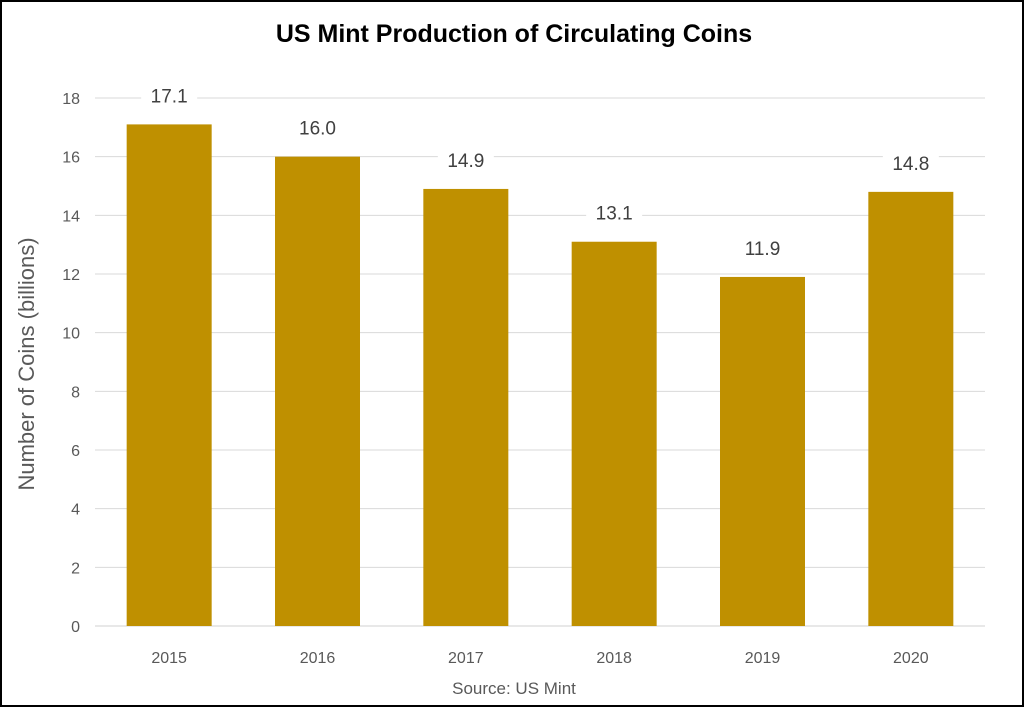 Image resolution: width=1024 pixels, height=707 pixels. Describe the element at coordinates (911, 408) in the screenshot. I see `bar-2020` at that location.